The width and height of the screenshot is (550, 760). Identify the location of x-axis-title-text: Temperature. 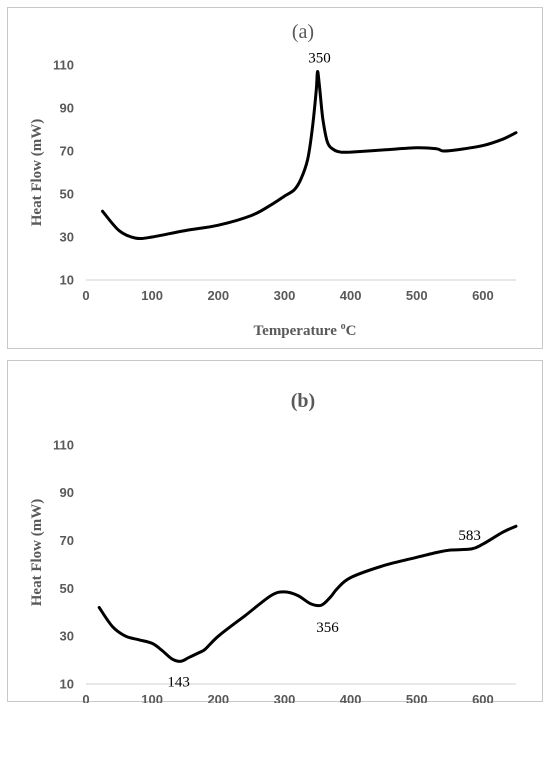
(297, 331).